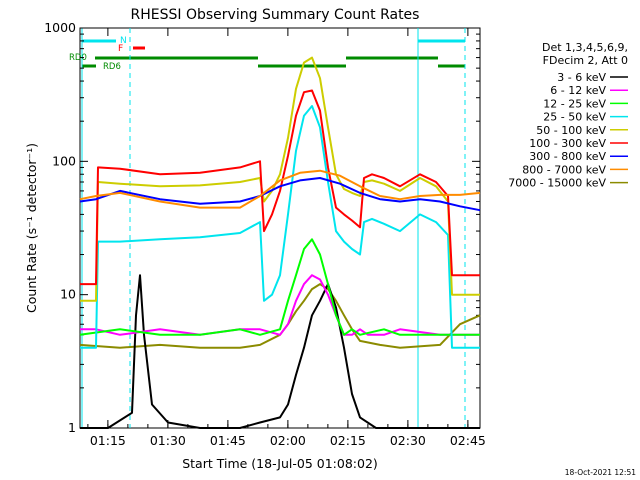 The height and width of the screenshot is (480, 640). What do you see at coordinates (348, 440) in the screenshot?
I see `x-tick-label: 02:15` at bounding box center [348, 440].